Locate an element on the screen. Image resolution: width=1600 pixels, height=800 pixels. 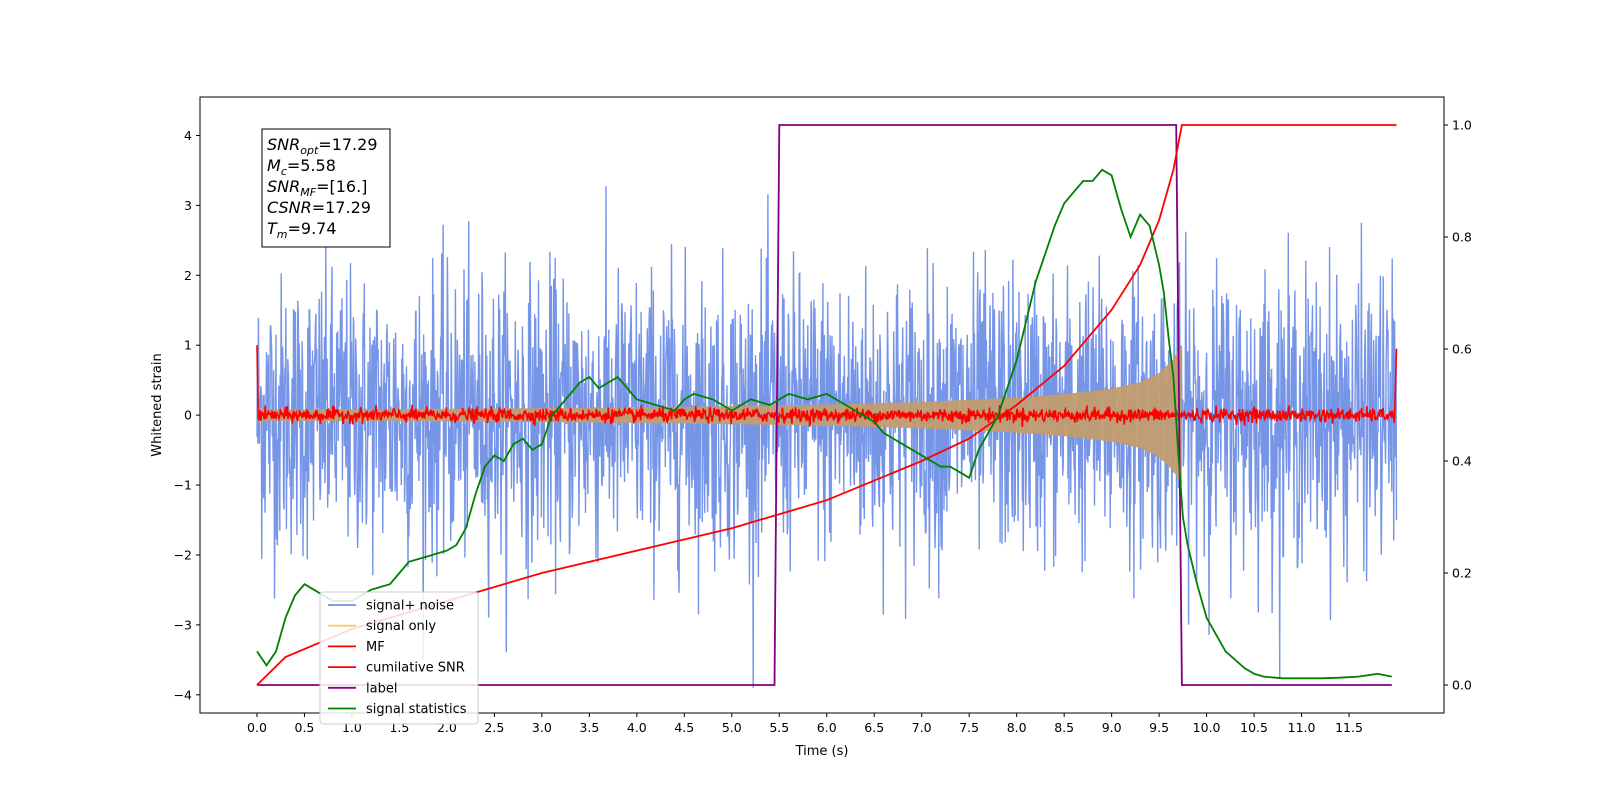
x-tick-label: 0.0 is located at coordinates (257, 727).